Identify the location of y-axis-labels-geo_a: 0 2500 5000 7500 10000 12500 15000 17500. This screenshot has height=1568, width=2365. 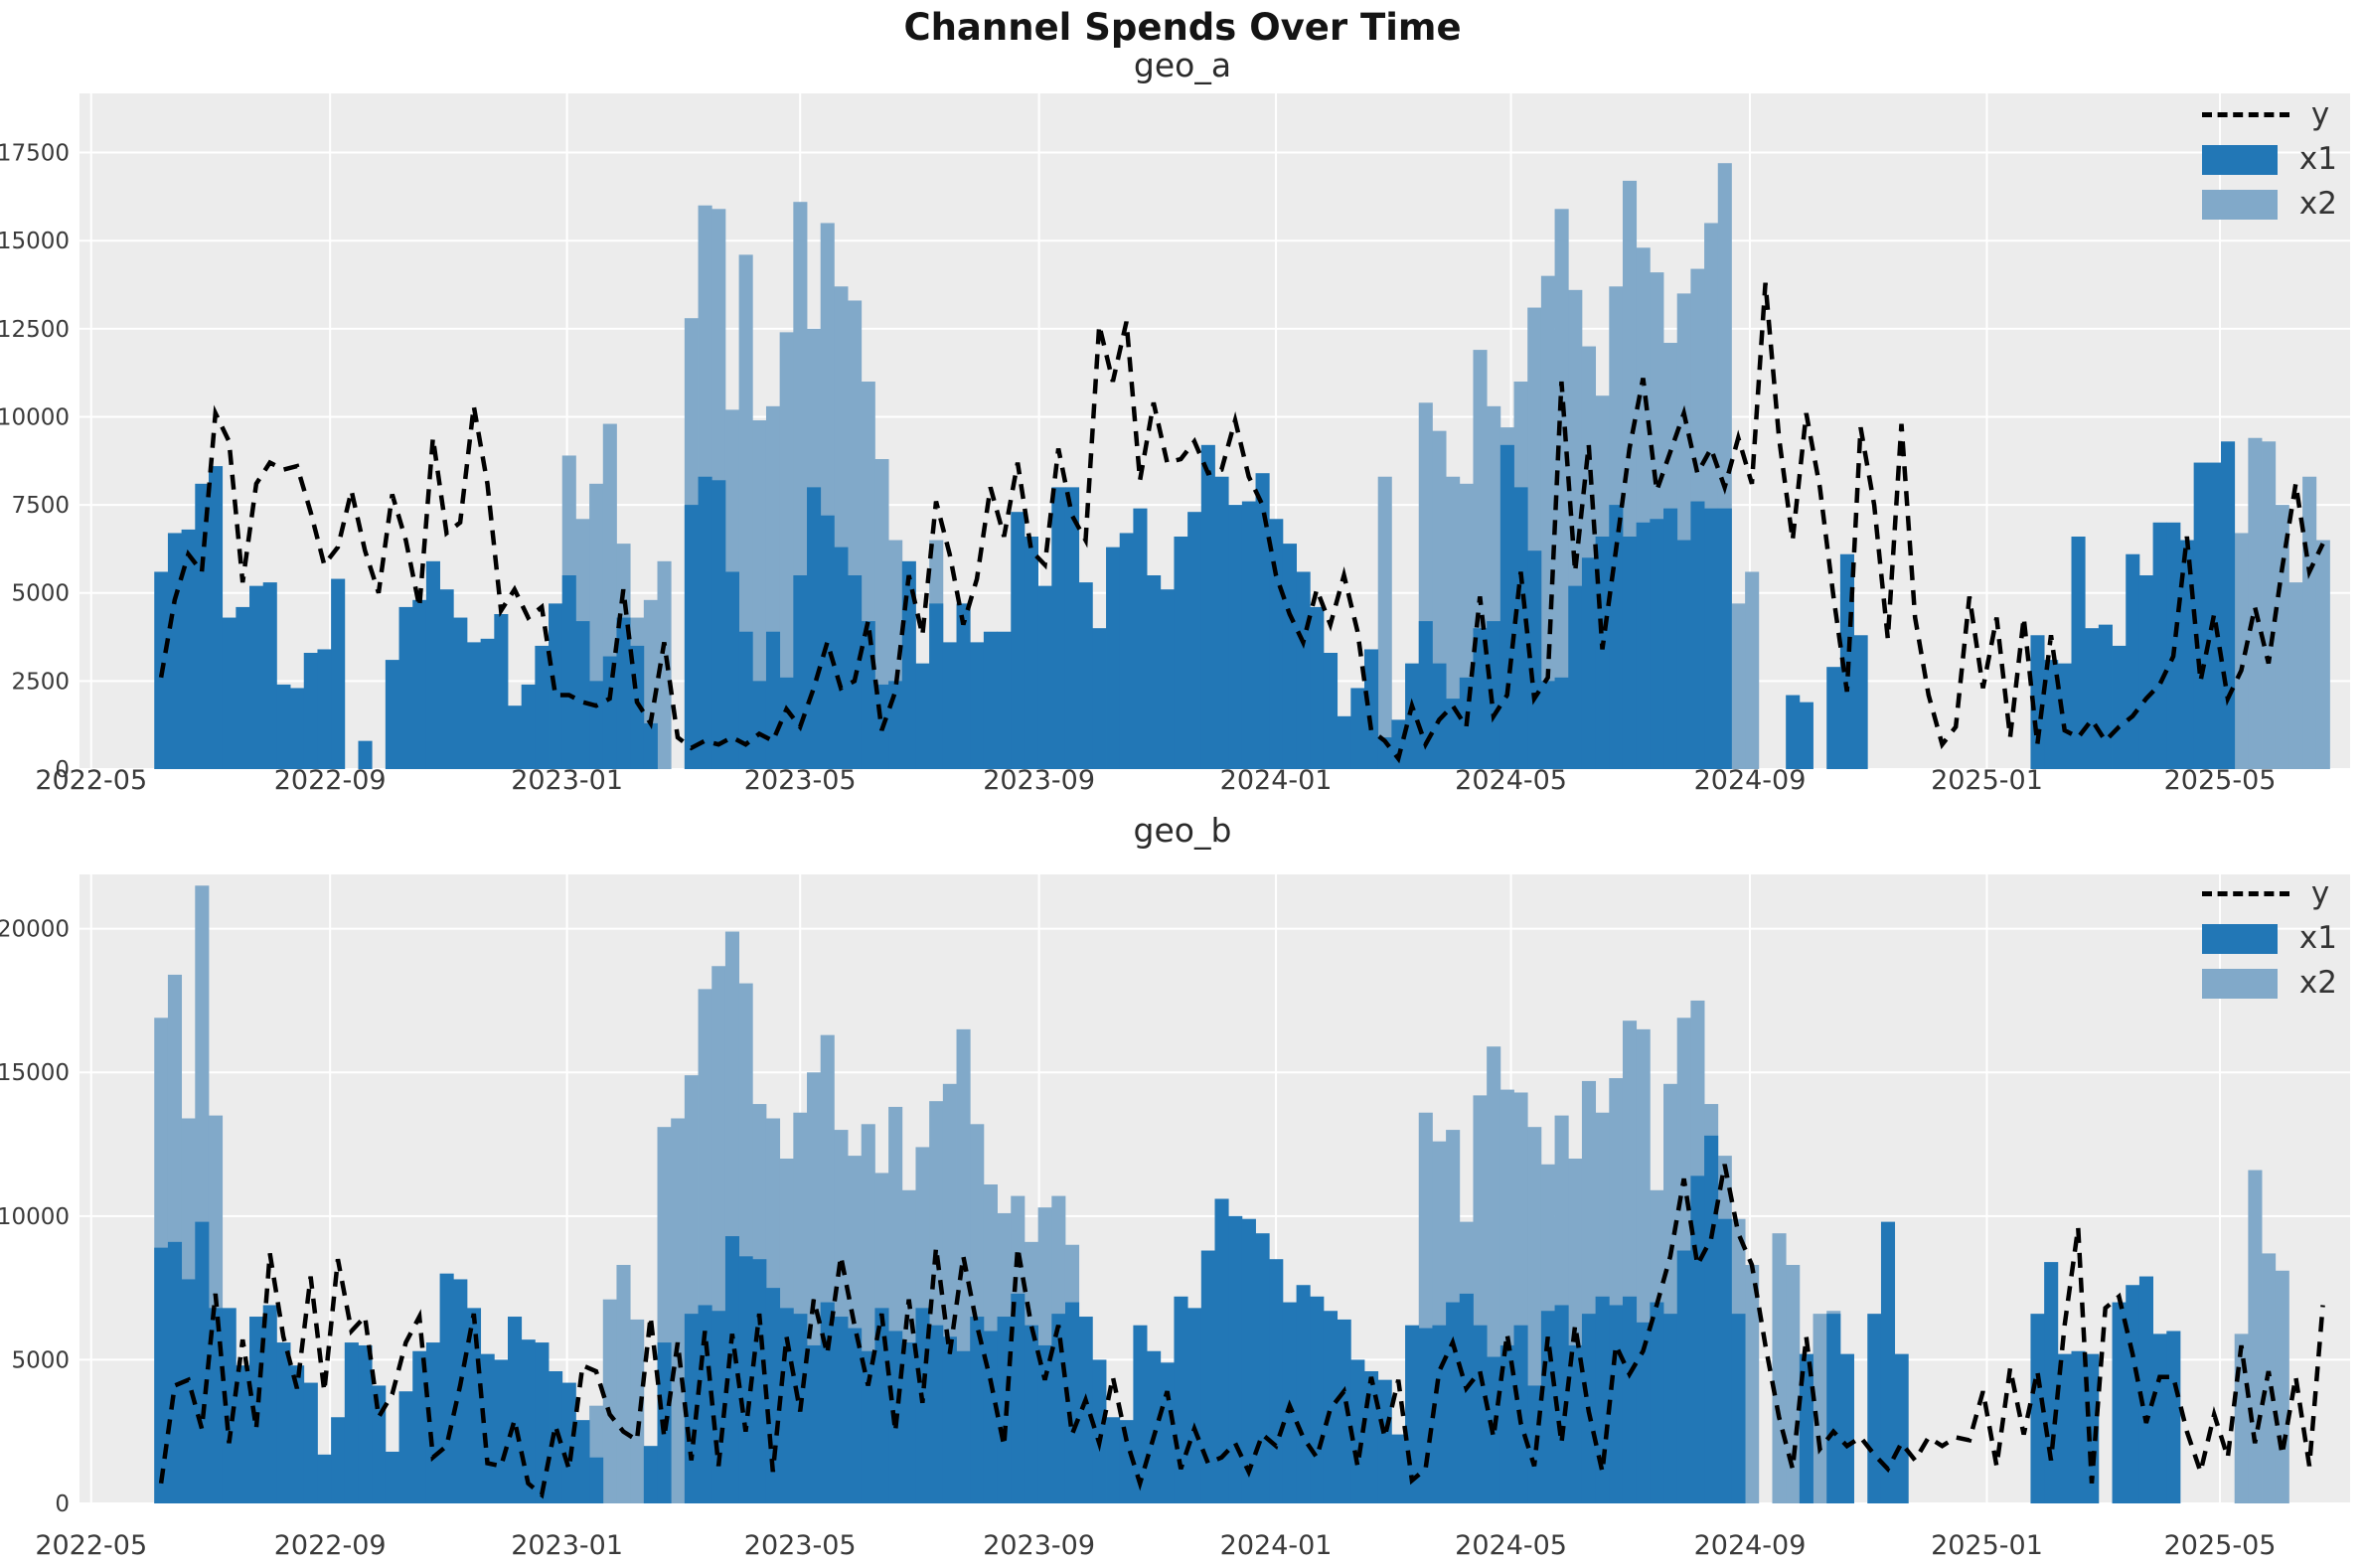
(35, 462).